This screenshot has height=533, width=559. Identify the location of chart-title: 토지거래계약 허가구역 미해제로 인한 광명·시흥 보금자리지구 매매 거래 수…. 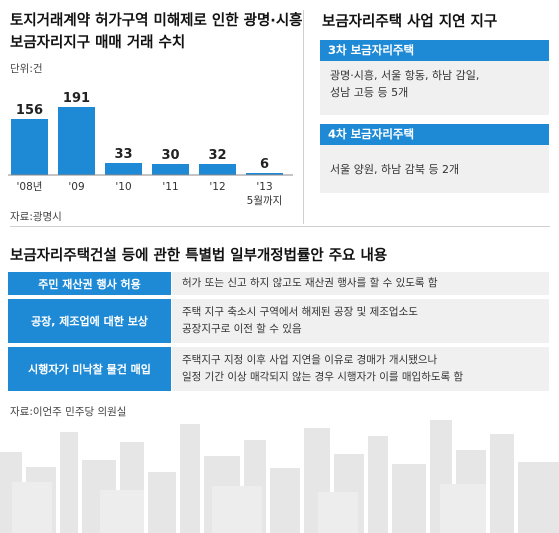
(156, 32).